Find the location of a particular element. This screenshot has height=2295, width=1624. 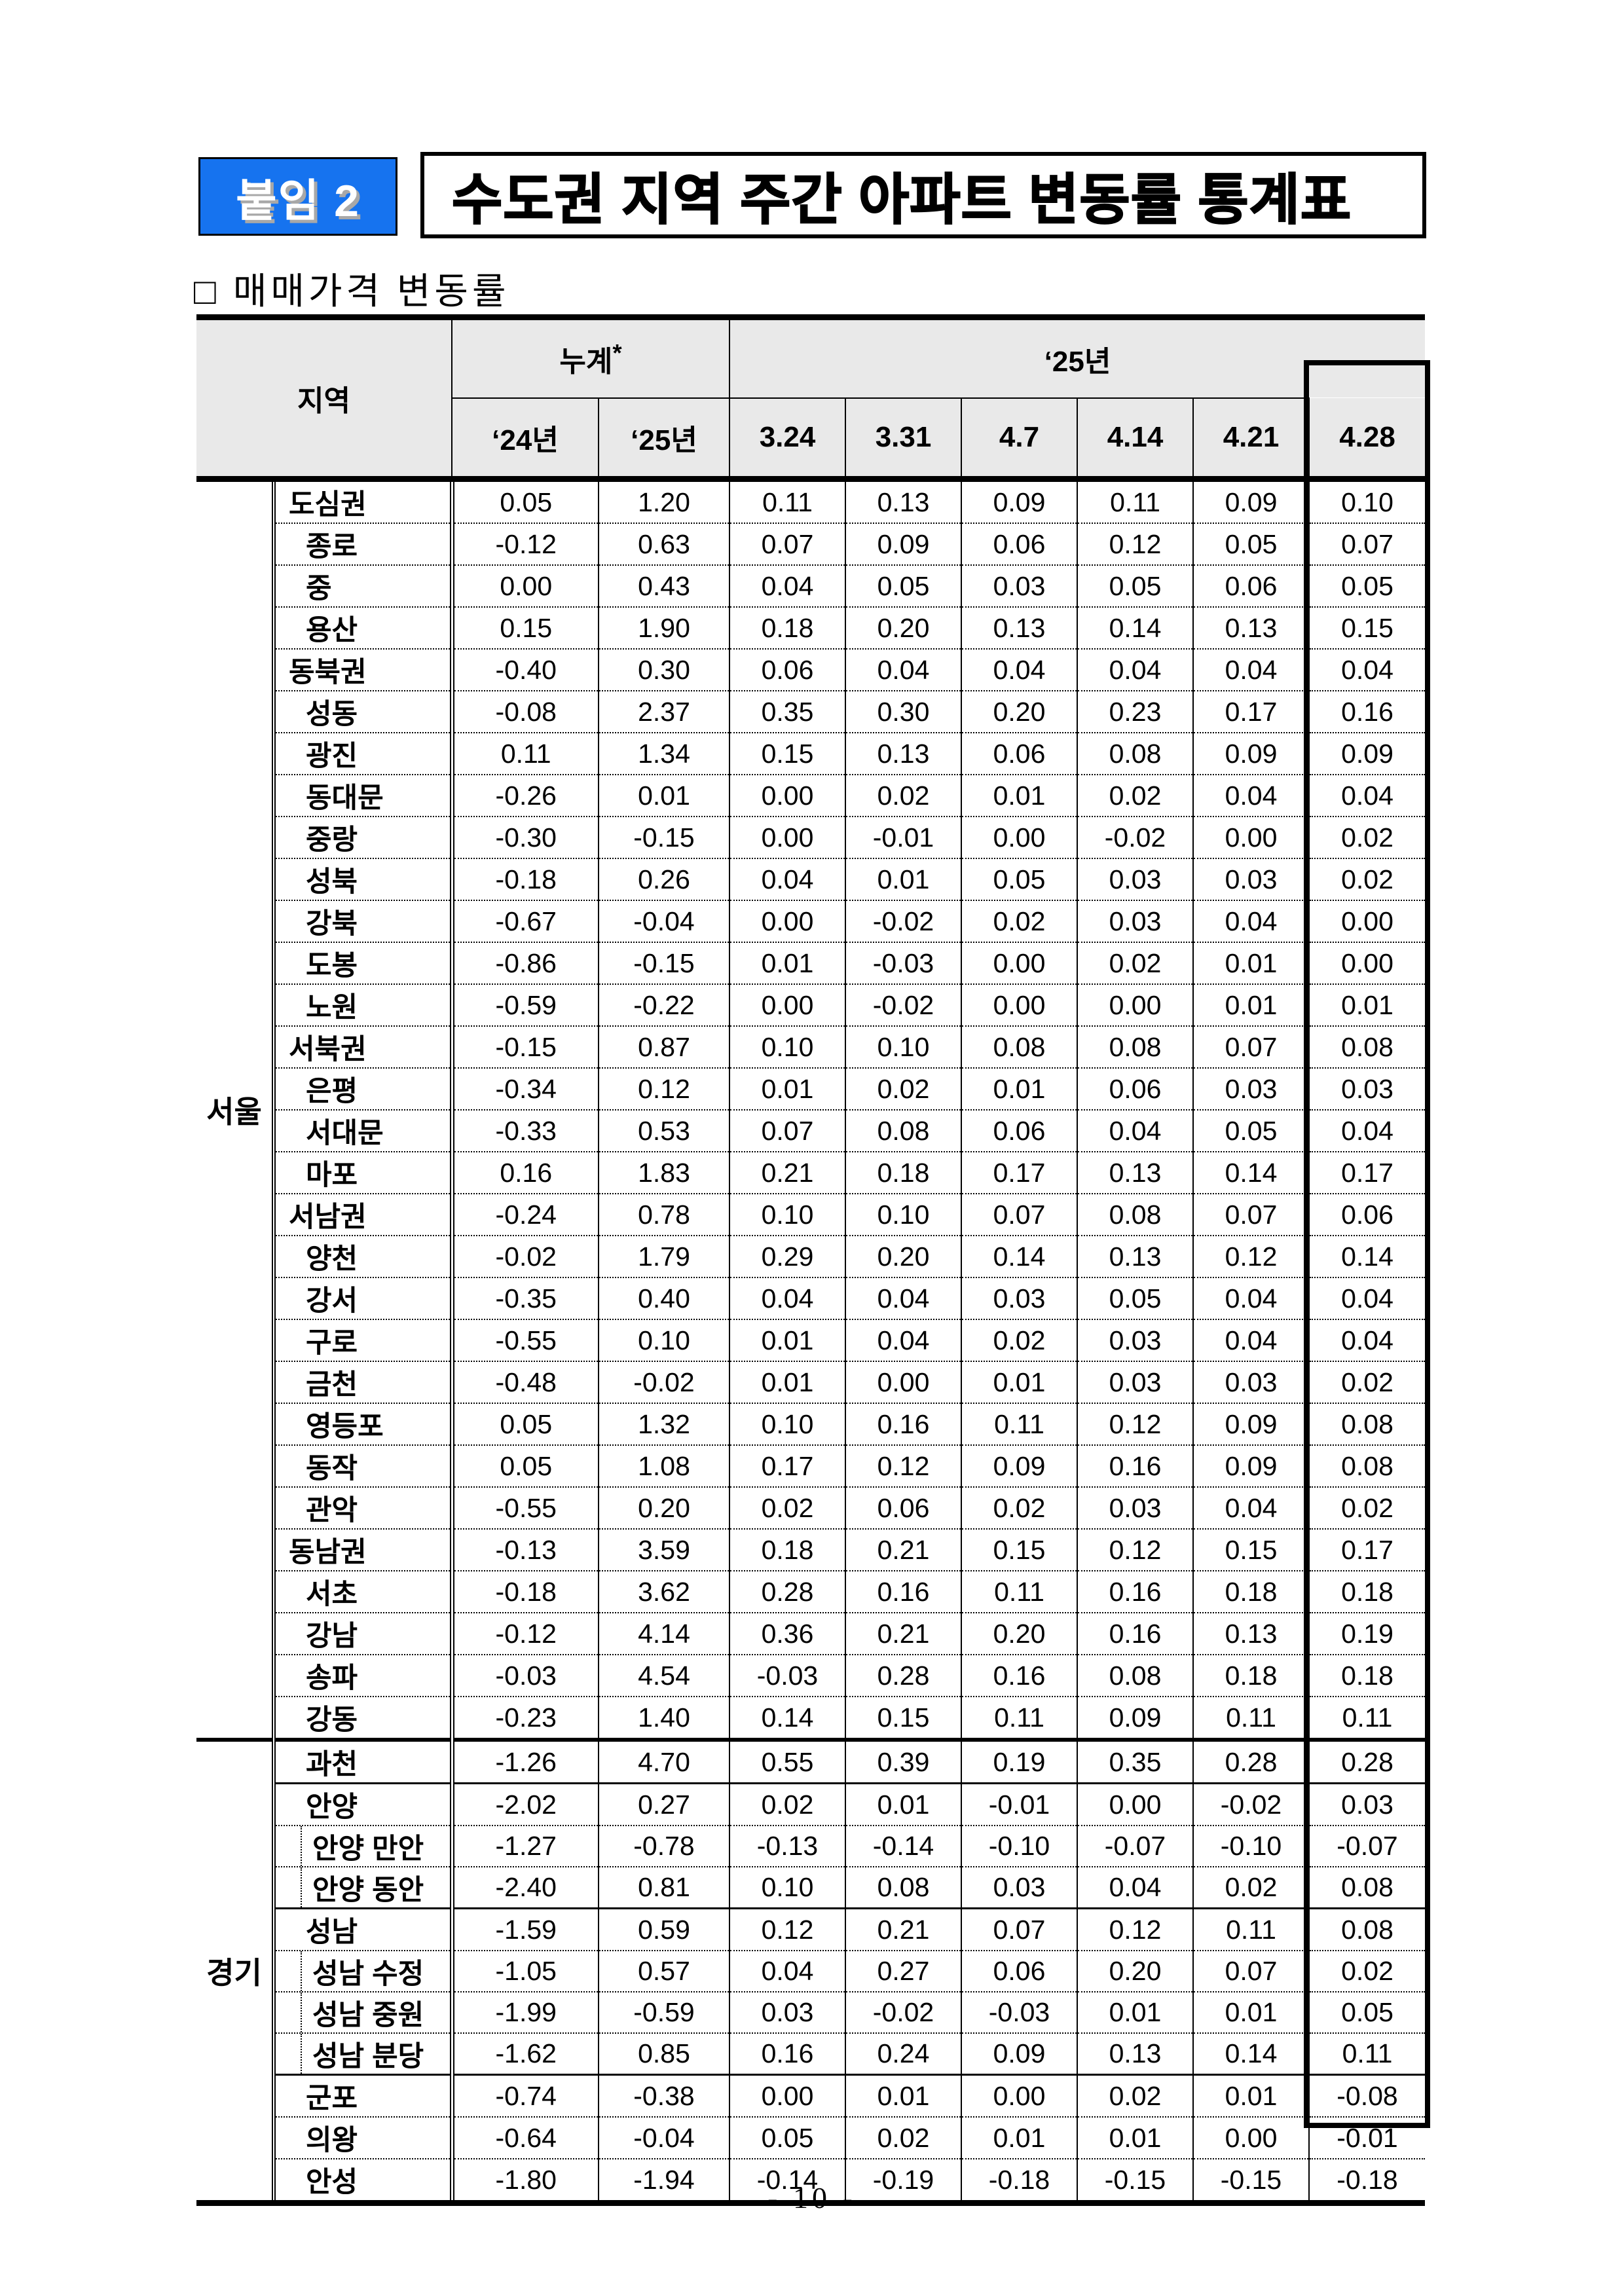

table-row: 금천 -0.48 -0.02 0.01 0.00 0.01 0.03 0.03 0.02 is located at coordinates (811, 1382).